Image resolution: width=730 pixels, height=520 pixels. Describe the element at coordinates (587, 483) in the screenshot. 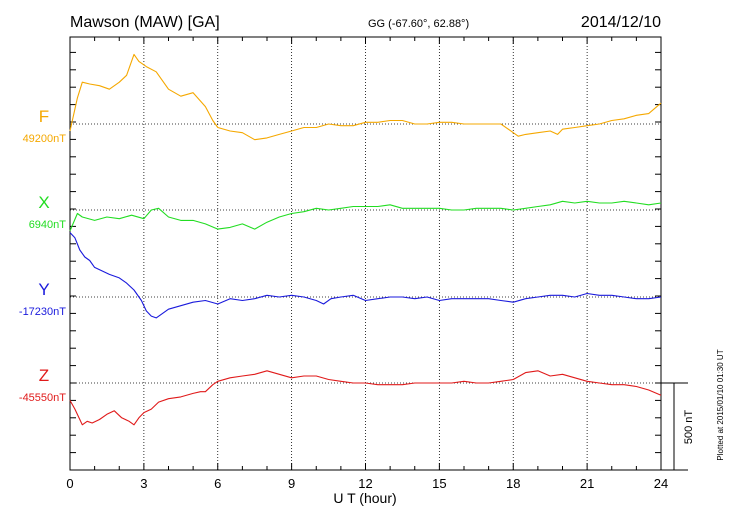

I see `x-tick-label: 21` at that location.